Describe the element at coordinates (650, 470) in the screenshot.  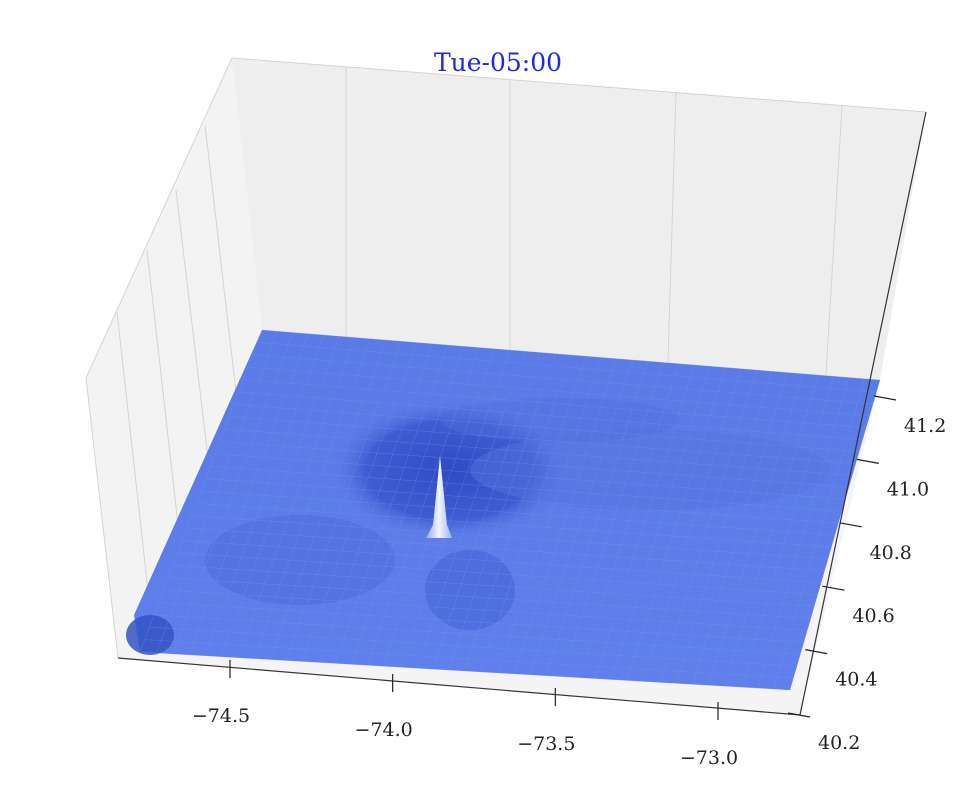
I see `surface-ridges-right` at that location.